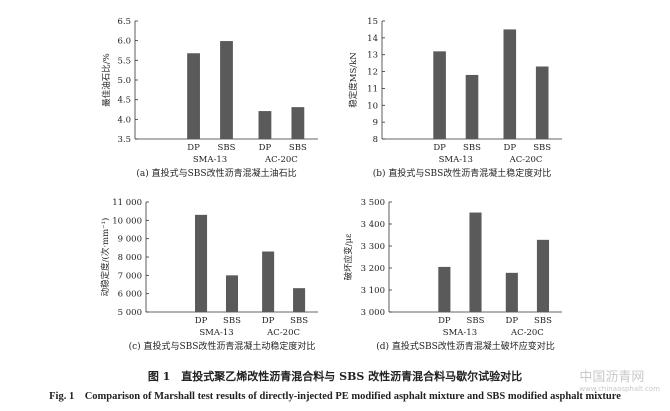 Image resolution: width=670 pixels, height=411 pixels. Describe the element at coordinates (612, 377) in the screenshot. I see `watermark-text: 中国沥青网` at that location.